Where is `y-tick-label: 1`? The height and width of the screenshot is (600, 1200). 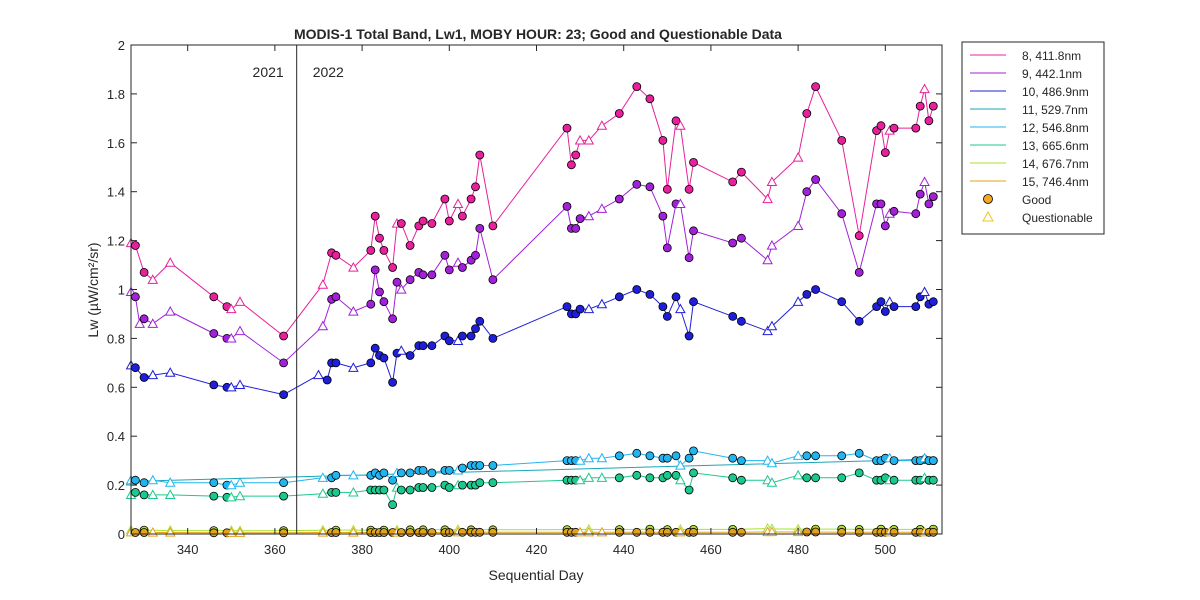
y-tick-label: 1 is located at coordinates (121, 290).